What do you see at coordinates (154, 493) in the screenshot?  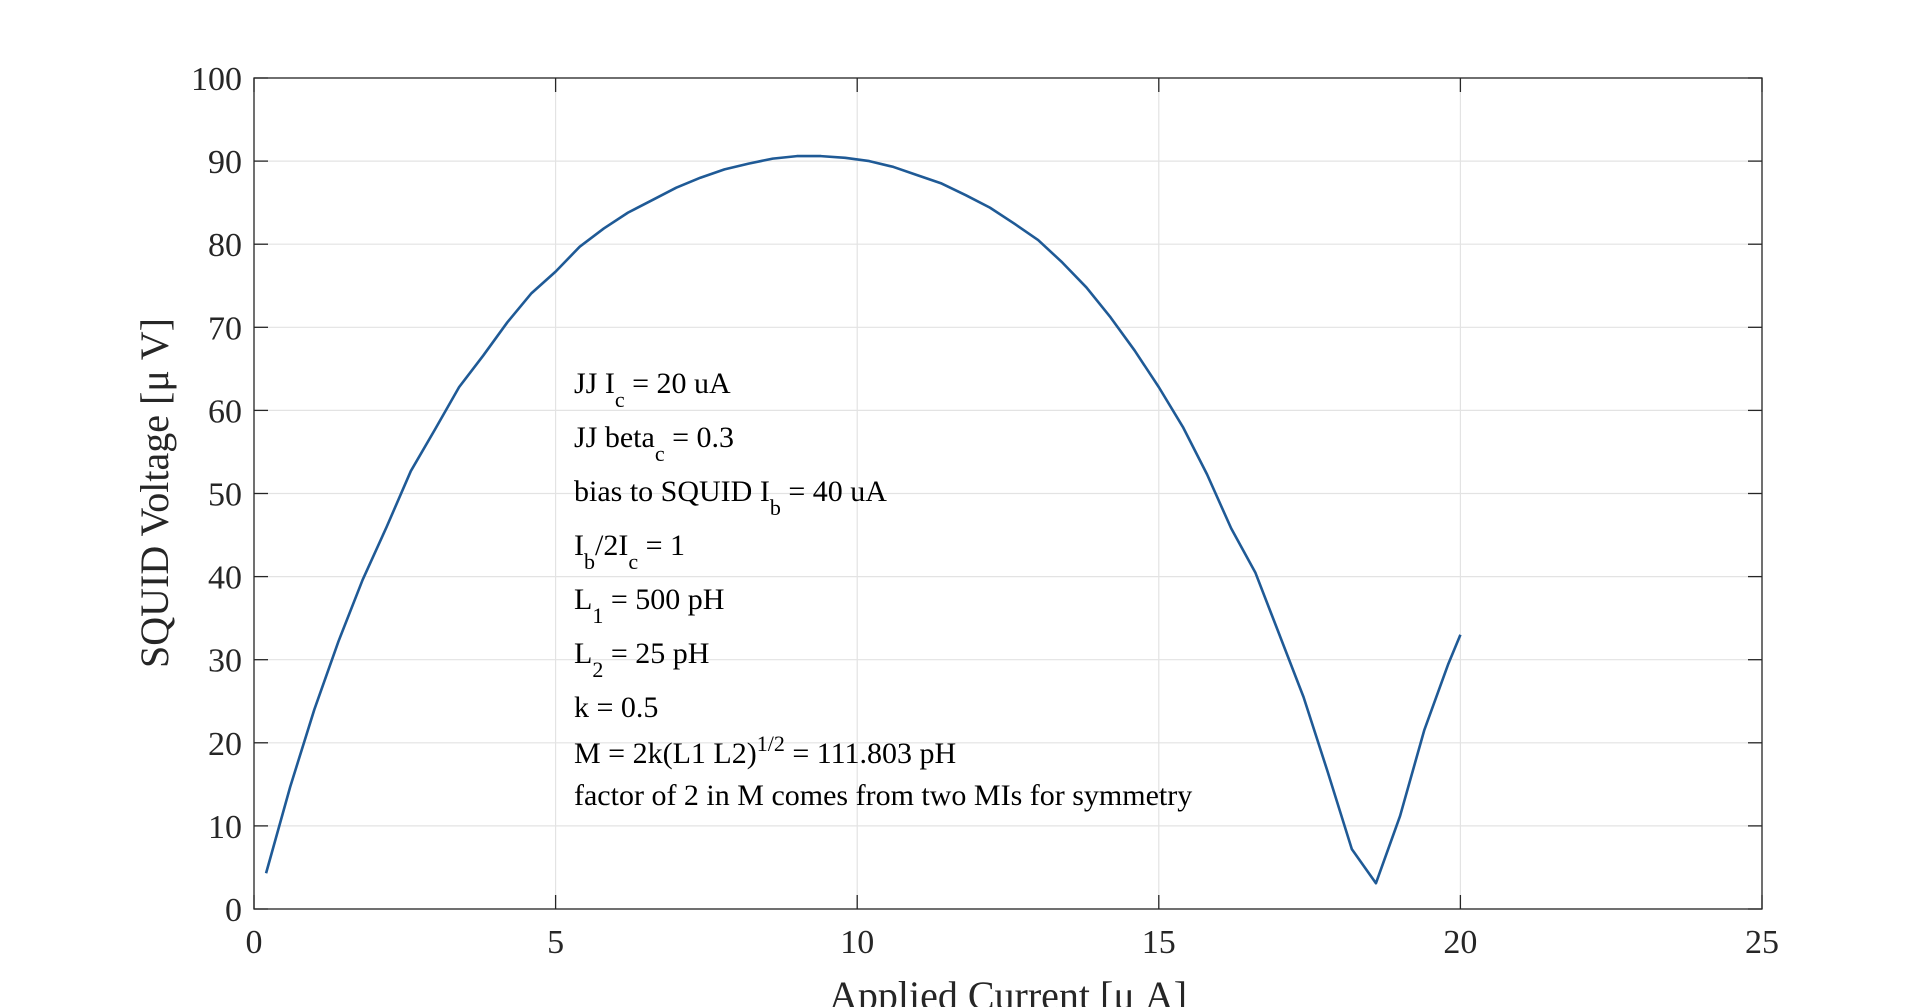 I see `y-axis-label: SQUID Voltage [μ V]` at bounding box center [154, 493].